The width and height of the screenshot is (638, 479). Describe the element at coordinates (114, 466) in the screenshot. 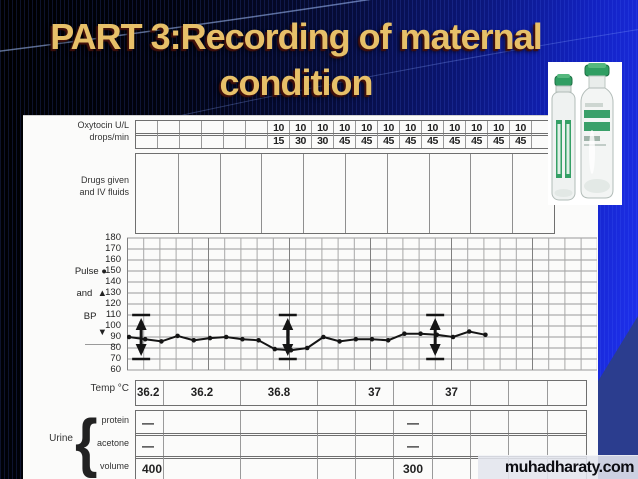

I see `volume-label: volume` at that location.